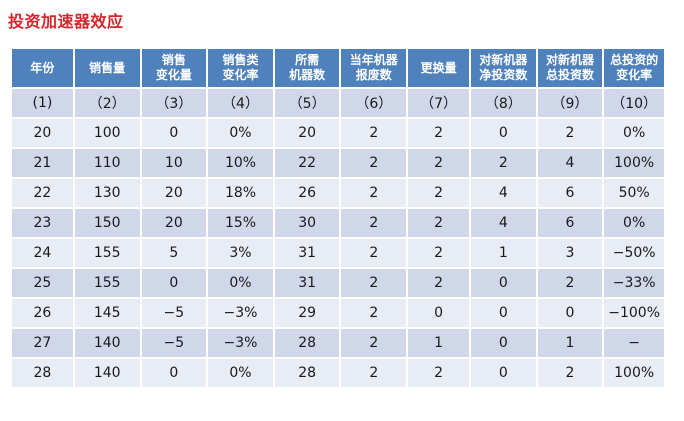 Image resolution: width=684 pixels, height=421 pixels. What do you see at coordinates (634, 253) in the screenshot?
I see `table-cell: −50%` at bounding box center [634, 253].